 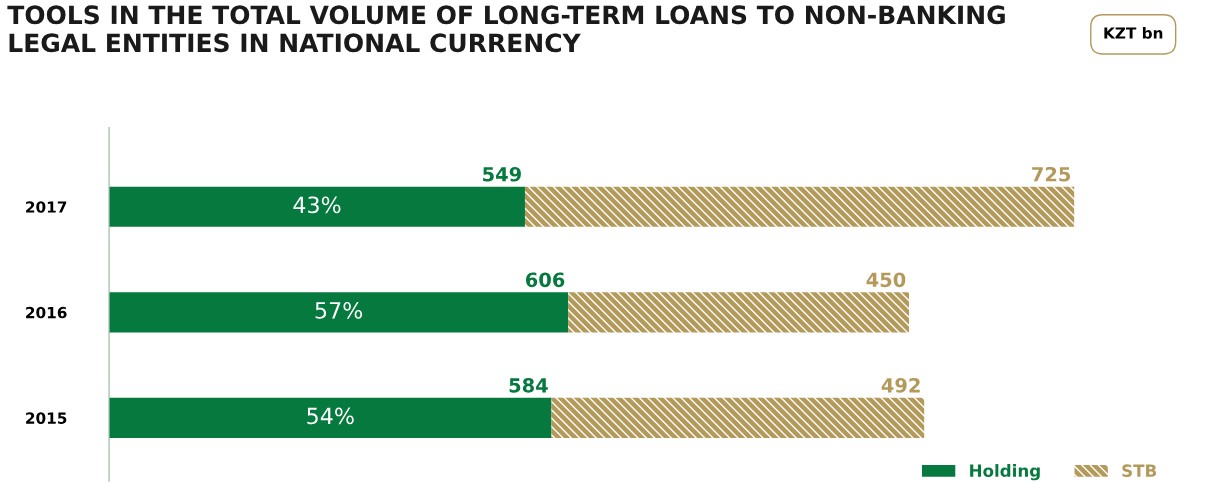 I want to click on annotation: 43%, so click(x=317, y=205).